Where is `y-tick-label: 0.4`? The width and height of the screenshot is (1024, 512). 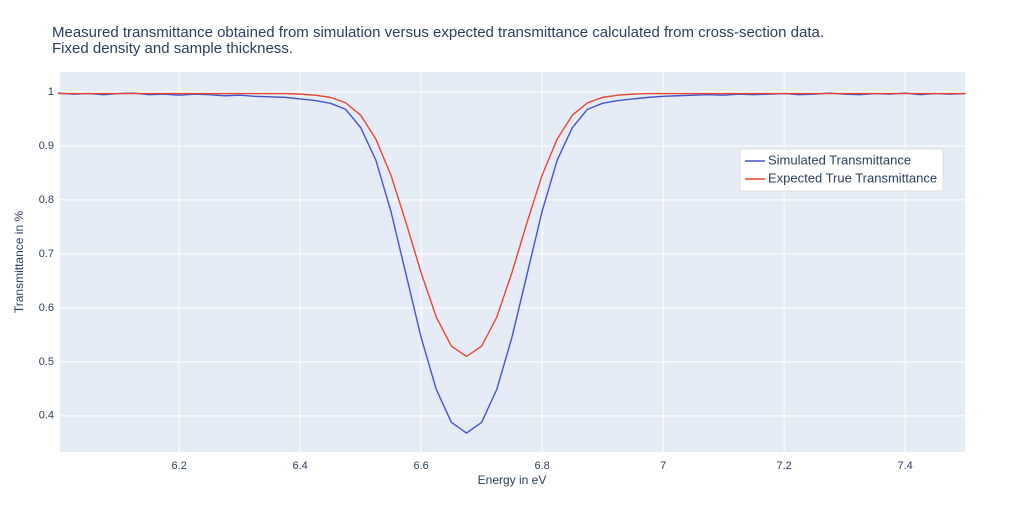 y-tick-label: 0.4 is located at coordinates (46, 416).